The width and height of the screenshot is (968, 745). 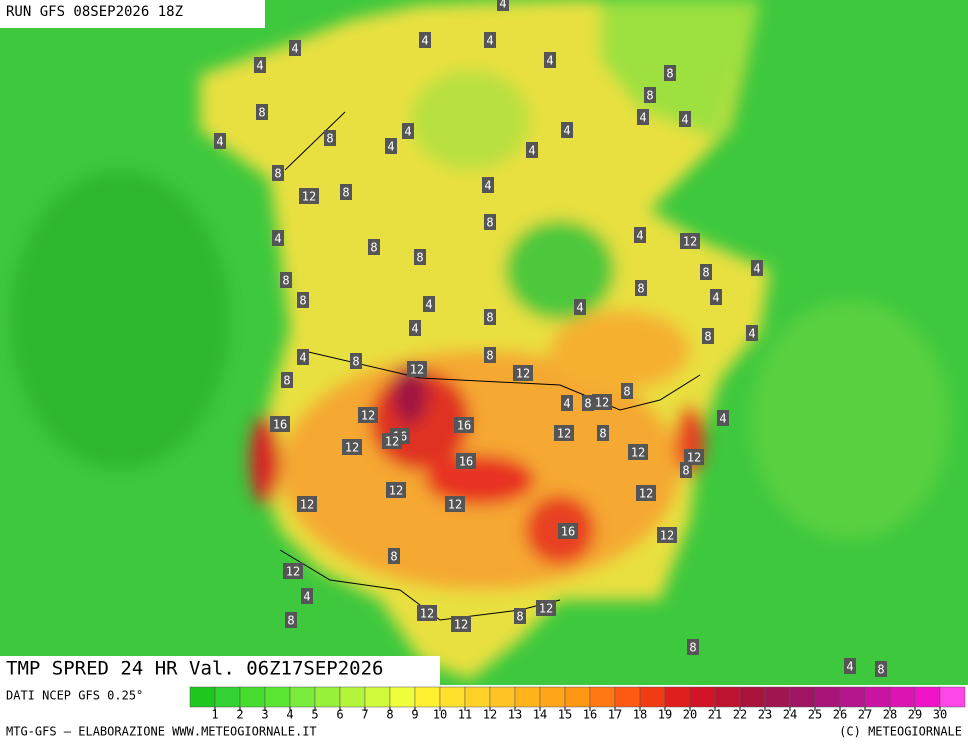 I want to click on tick-label: 30, so click(x=940, y=715).